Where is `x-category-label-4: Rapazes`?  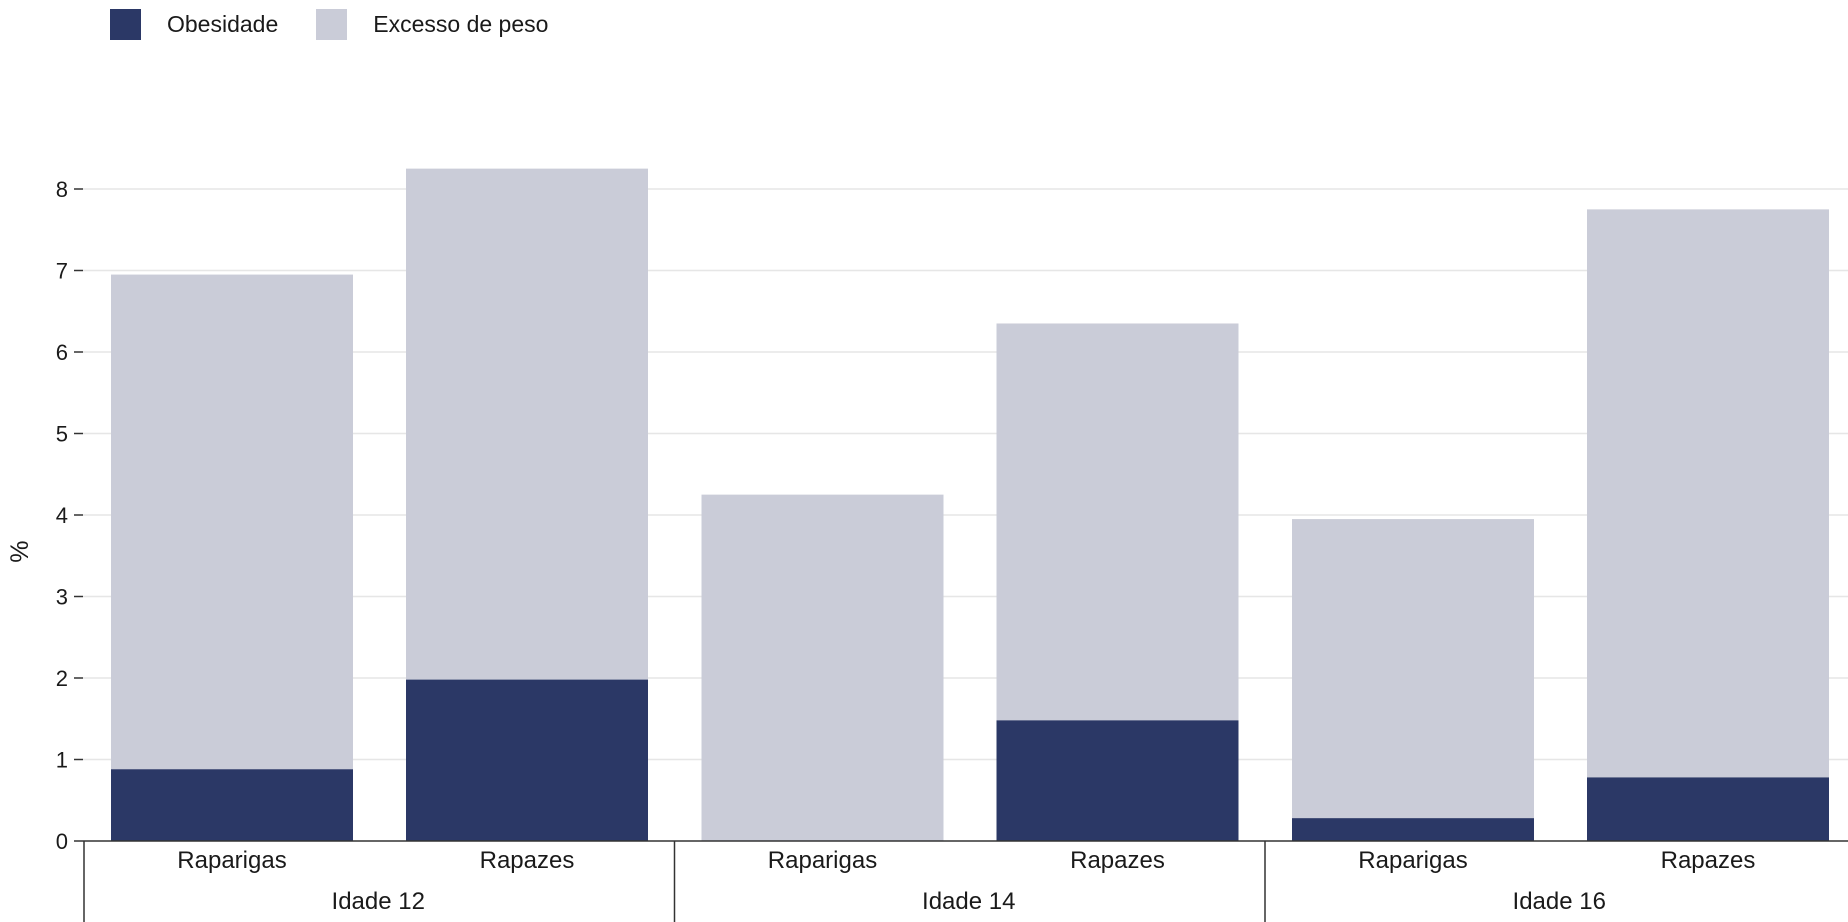
x-category-label-4: Rapazes is located at coordinates (1117, 860).